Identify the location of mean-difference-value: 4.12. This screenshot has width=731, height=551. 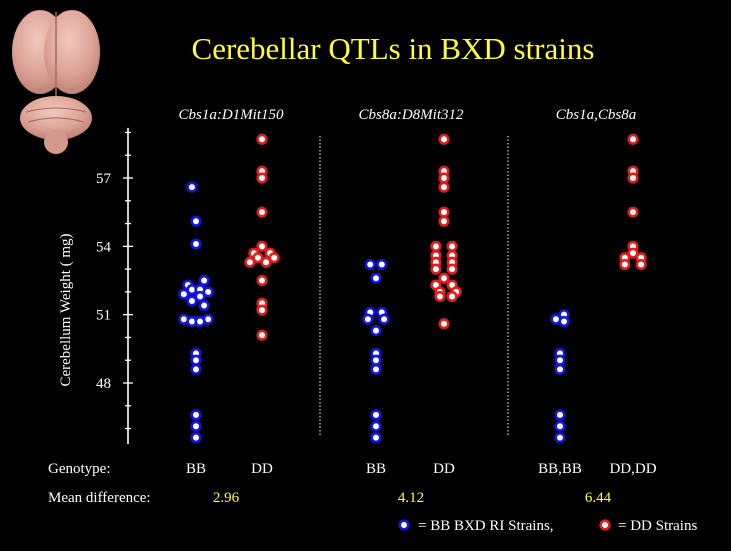
(411, 498).